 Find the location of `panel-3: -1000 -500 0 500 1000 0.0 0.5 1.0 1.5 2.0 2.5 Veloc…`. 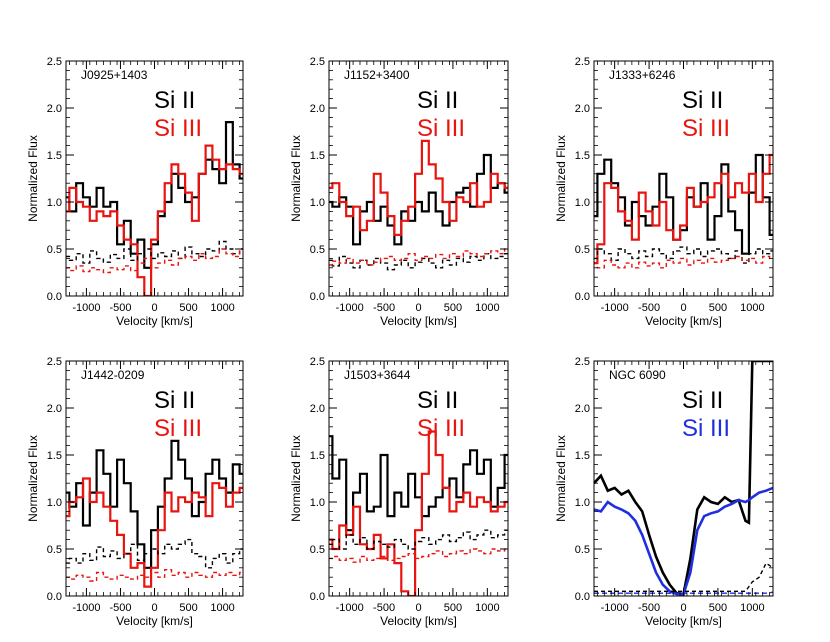

panel-3: -1000 -500 0 500 1000 0.0 0.5 1.0 1.5 2.0 2.5 Veloc… is located at coordinates (664, 192).